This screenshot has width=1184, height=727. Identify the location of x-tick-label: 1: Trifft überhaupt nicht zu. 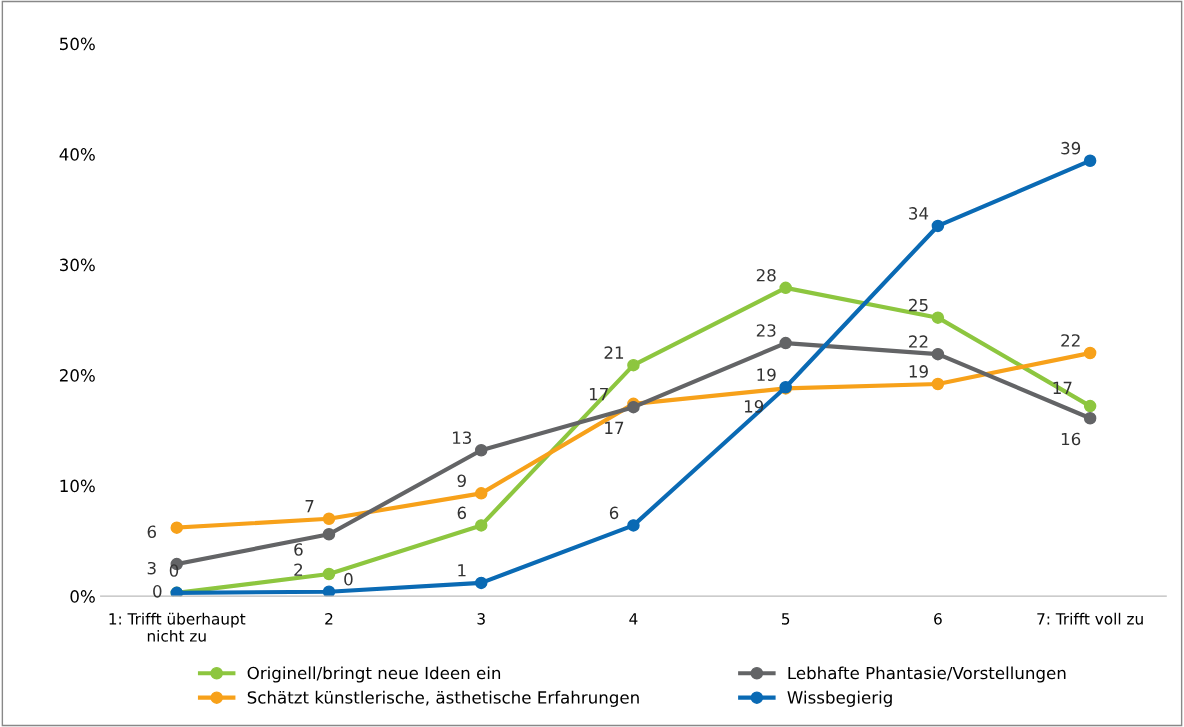
(177, 627).